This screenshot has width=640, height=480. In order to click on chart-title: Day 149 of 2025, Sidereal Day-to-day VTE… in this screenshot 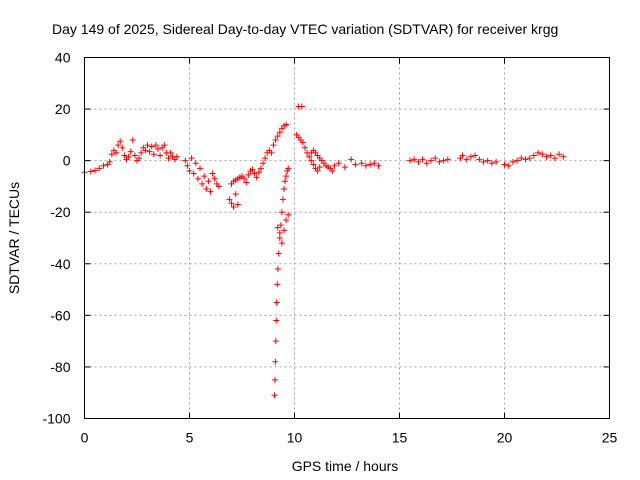, I will do `click(305, 29)`.